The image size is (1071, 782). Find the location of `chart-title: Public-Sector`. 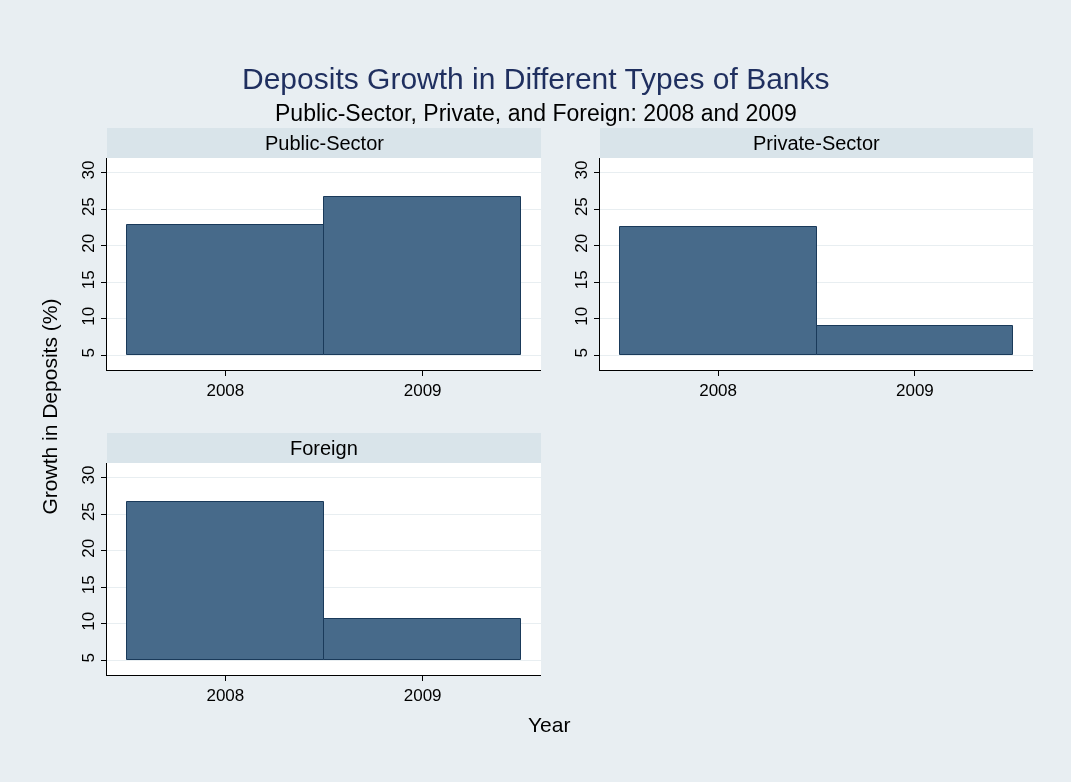

chart-title: Public-Sector is located at coordinates (325, 143).